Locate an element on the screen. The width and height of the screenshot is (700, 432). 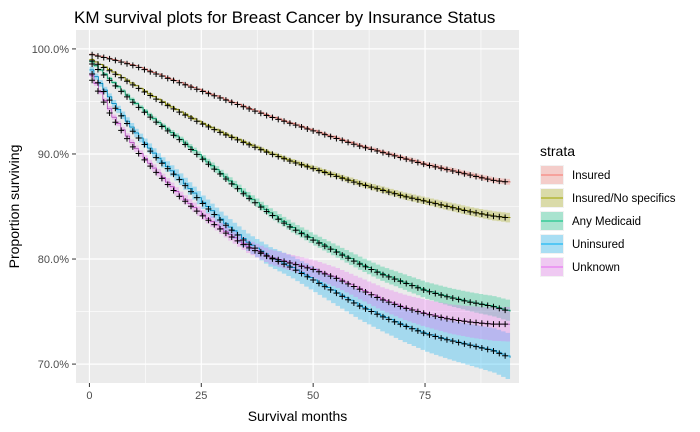
legend-title: strata is located at coordinates (557, 151).